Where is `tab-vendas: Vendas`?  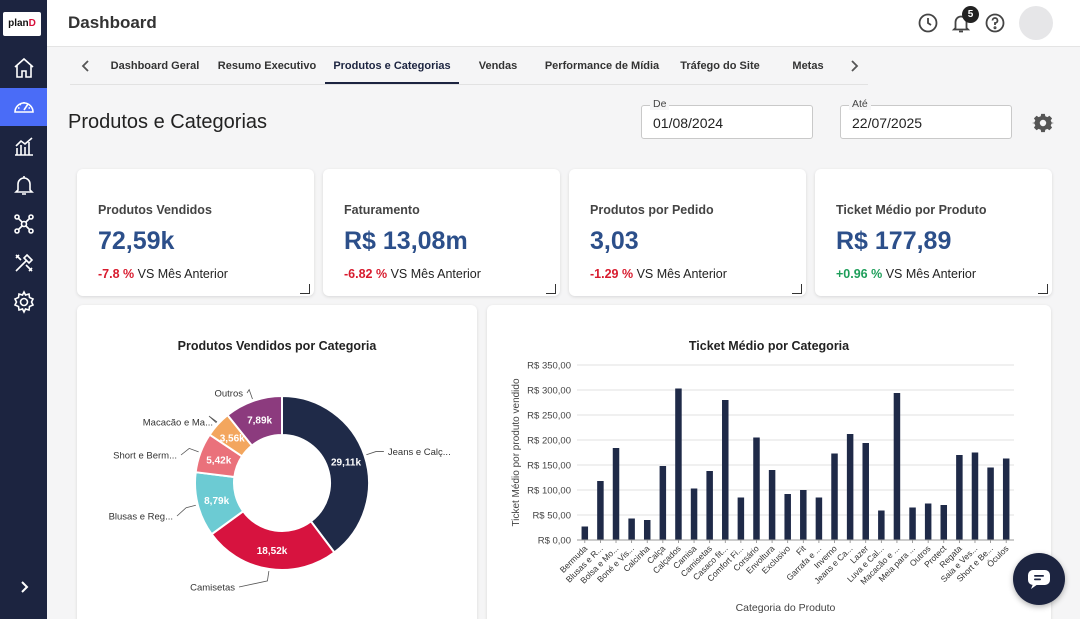 tab-vendas: Vendas is located at coordinates (498, 66).